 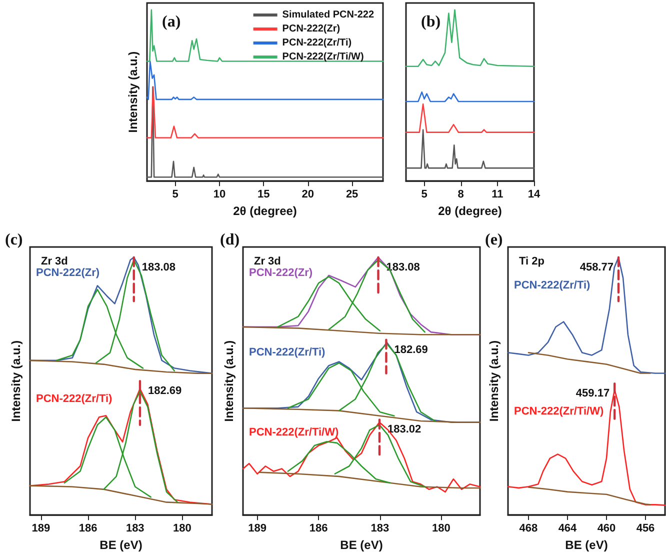 What do you see at coordinates (593, 394) in the screenshot?
I see `annotation: 459.17` at bounding box center [593, 394].